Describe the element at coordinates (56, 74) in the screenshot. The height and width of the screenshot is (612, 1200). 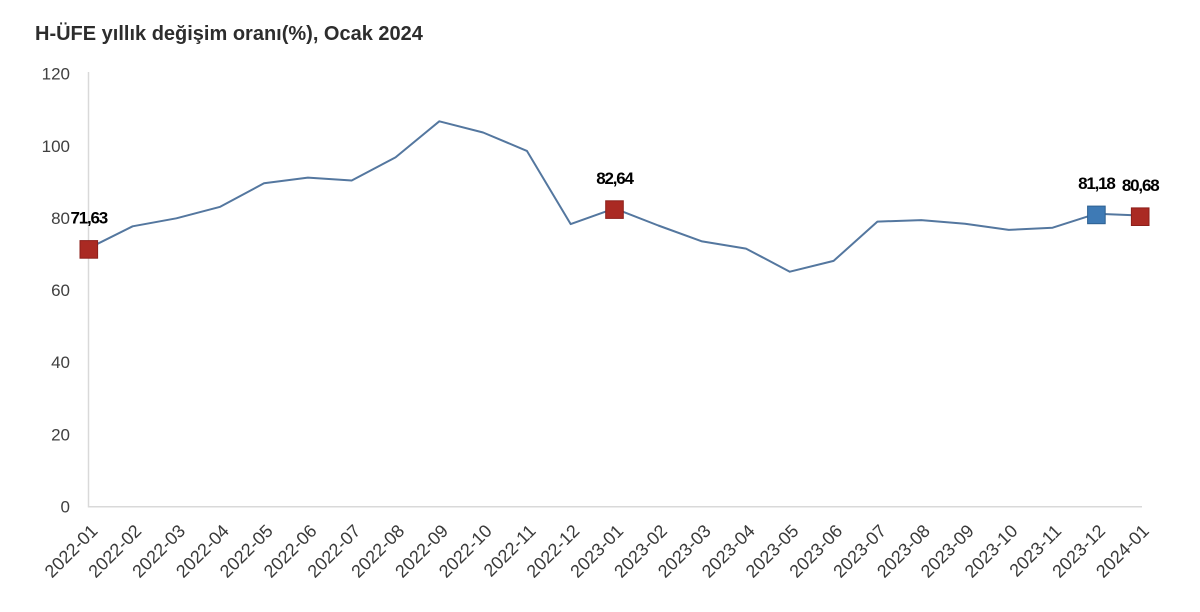
I see `svg-text: 120` at that location.